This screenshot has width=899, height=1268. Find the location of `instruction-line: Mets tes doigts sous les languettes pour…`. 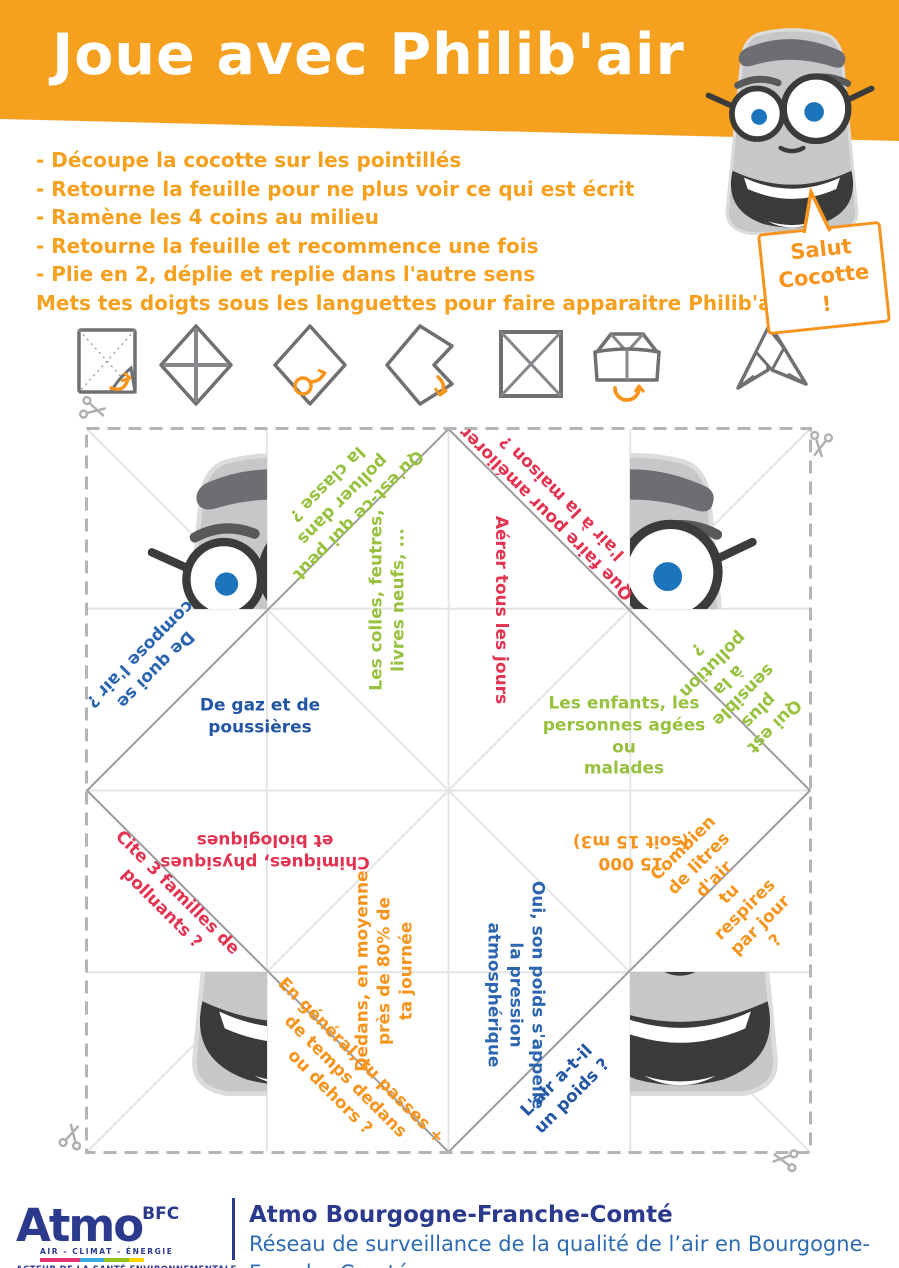

instruction-line: Mets tes doigts sous les languettes pour… is located at coordinates (412, 302).